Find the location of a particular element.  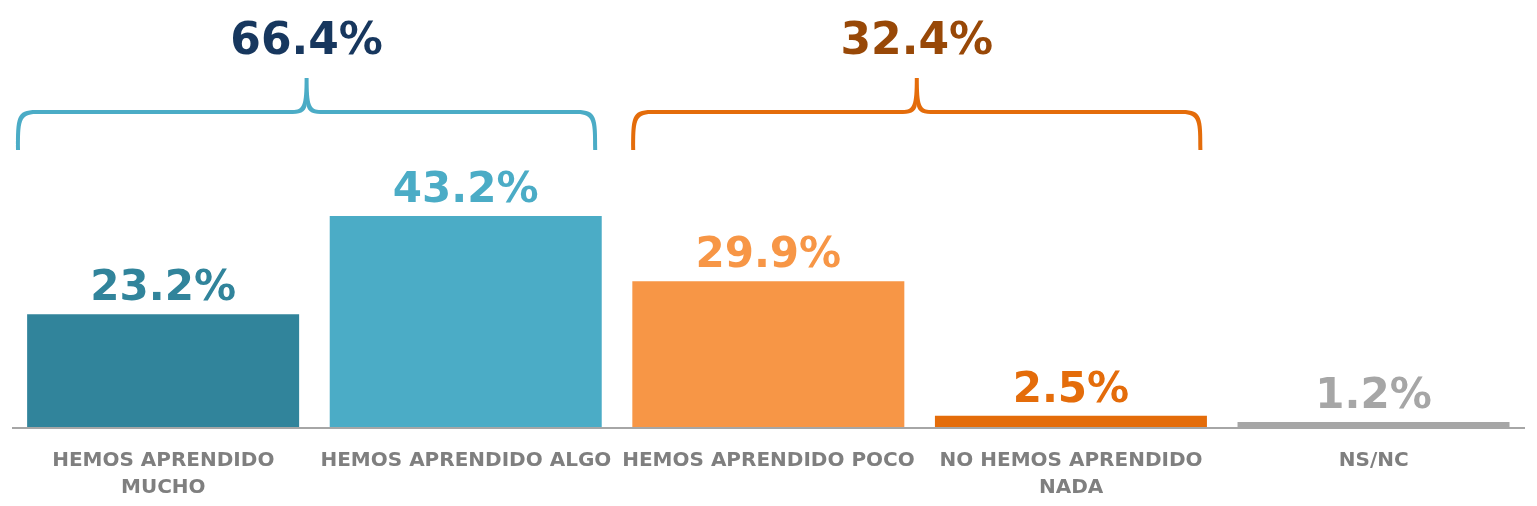

x-tick-label: HEMOS APRENDIDO ALGO is located at coordinates (466, 459).